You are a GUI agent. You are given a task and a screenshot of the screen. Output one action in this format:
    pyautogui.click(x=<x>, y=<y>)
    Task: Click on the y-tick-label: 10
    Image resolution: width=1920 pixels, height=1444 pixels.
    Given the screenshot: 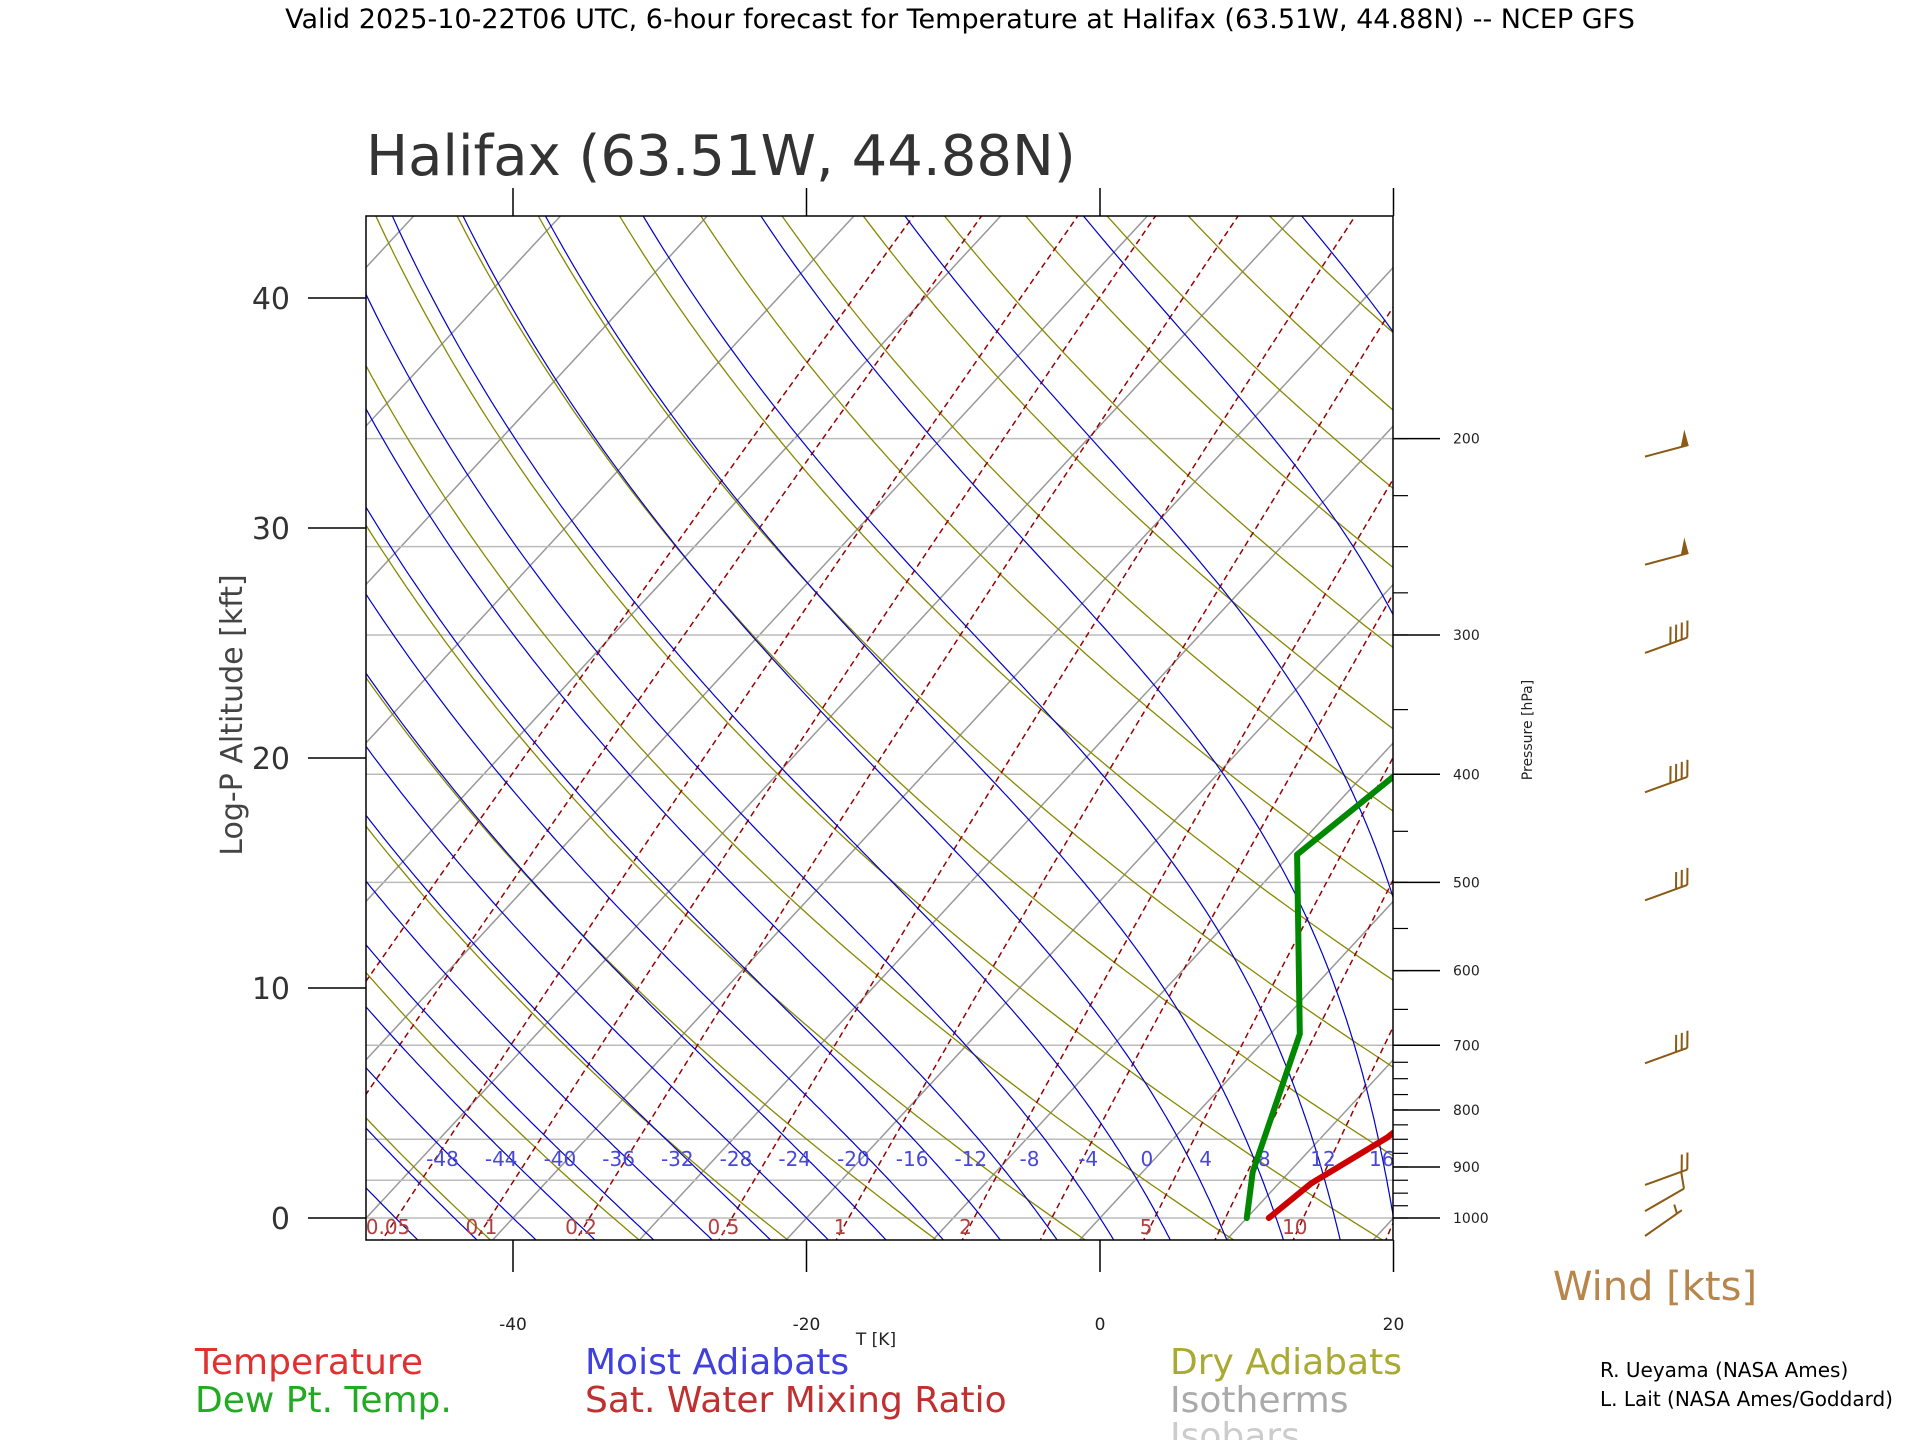 What is the action you would take?
    pyautogui.click(x=271, y=989)
    